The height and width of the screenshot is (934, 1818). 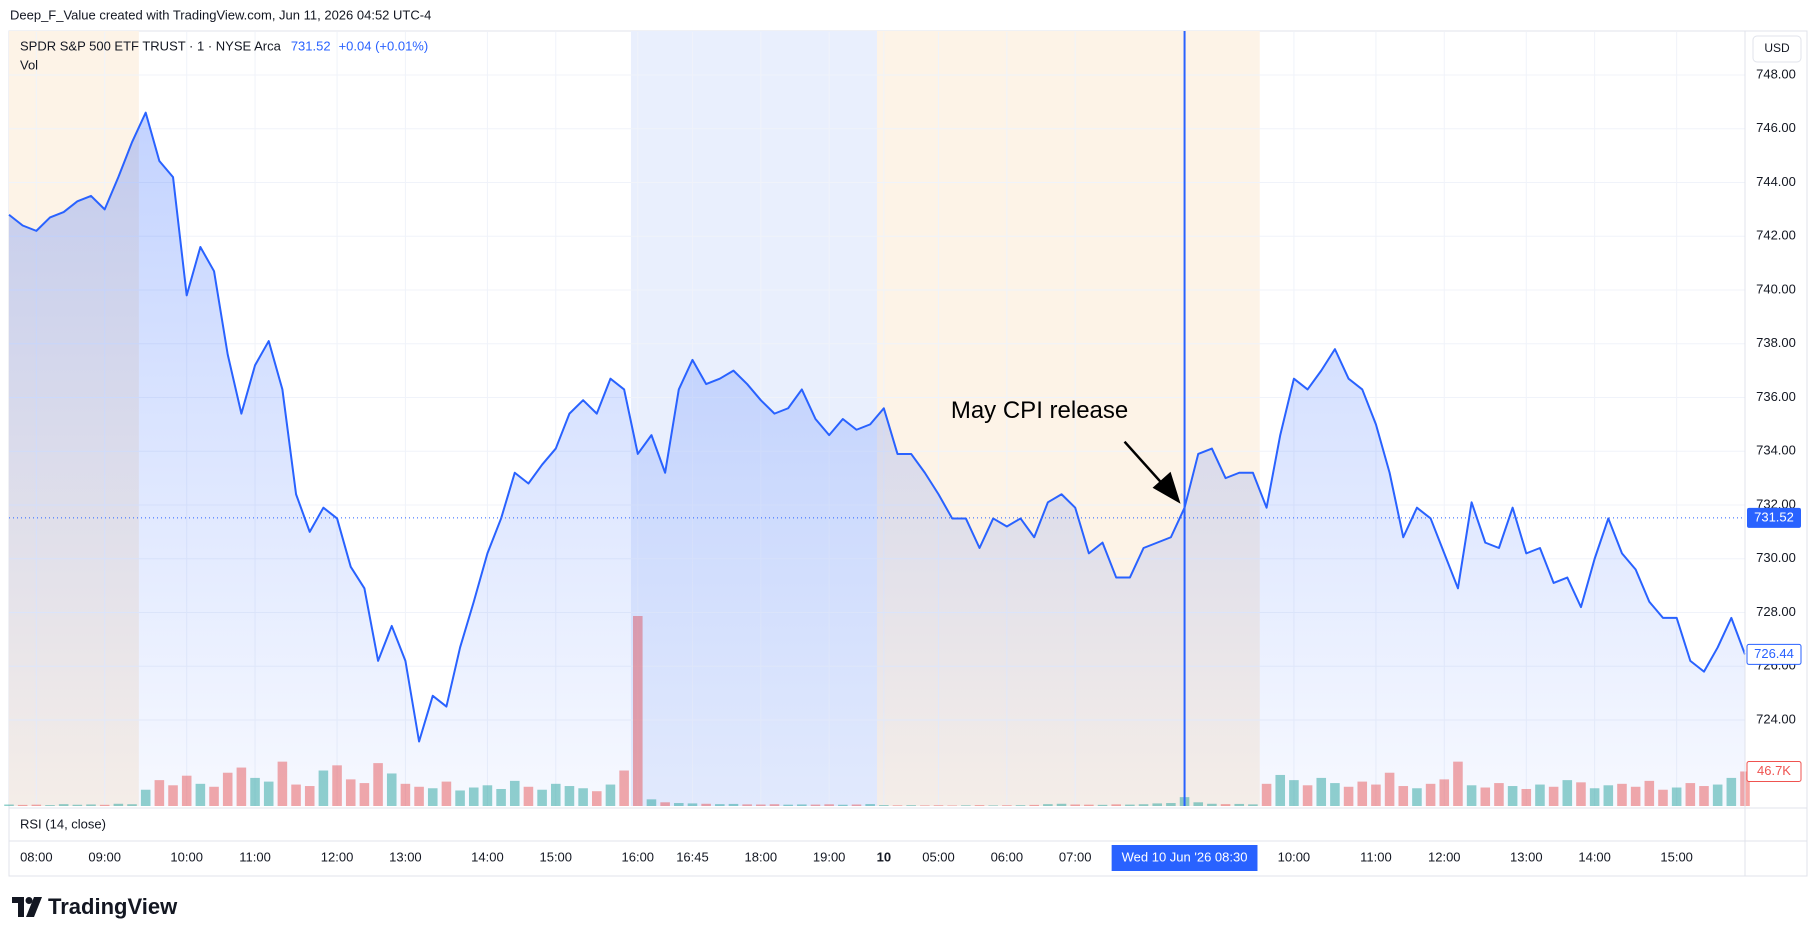 I want to click on y-tick-label: 734.00, so click(x=1776, y=450).